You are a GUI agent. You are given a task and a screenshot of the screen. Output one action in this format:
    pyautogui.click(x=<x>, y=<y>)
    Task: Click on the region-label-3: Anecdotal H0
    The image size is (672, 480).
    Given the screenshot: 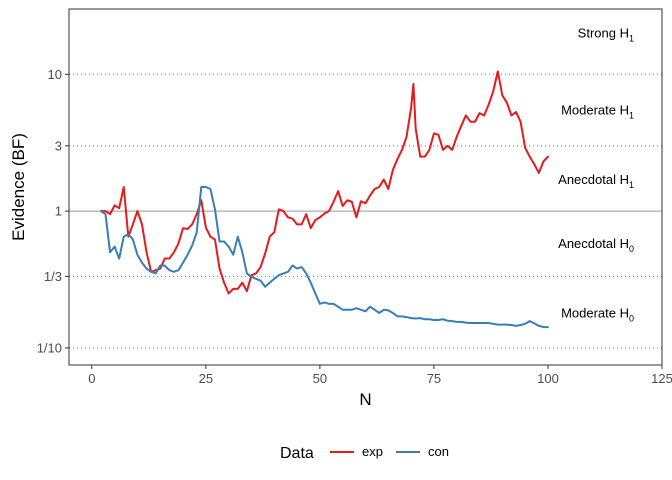 What is the action you would take?
    pyautogui.click(x=596, y=245)
    